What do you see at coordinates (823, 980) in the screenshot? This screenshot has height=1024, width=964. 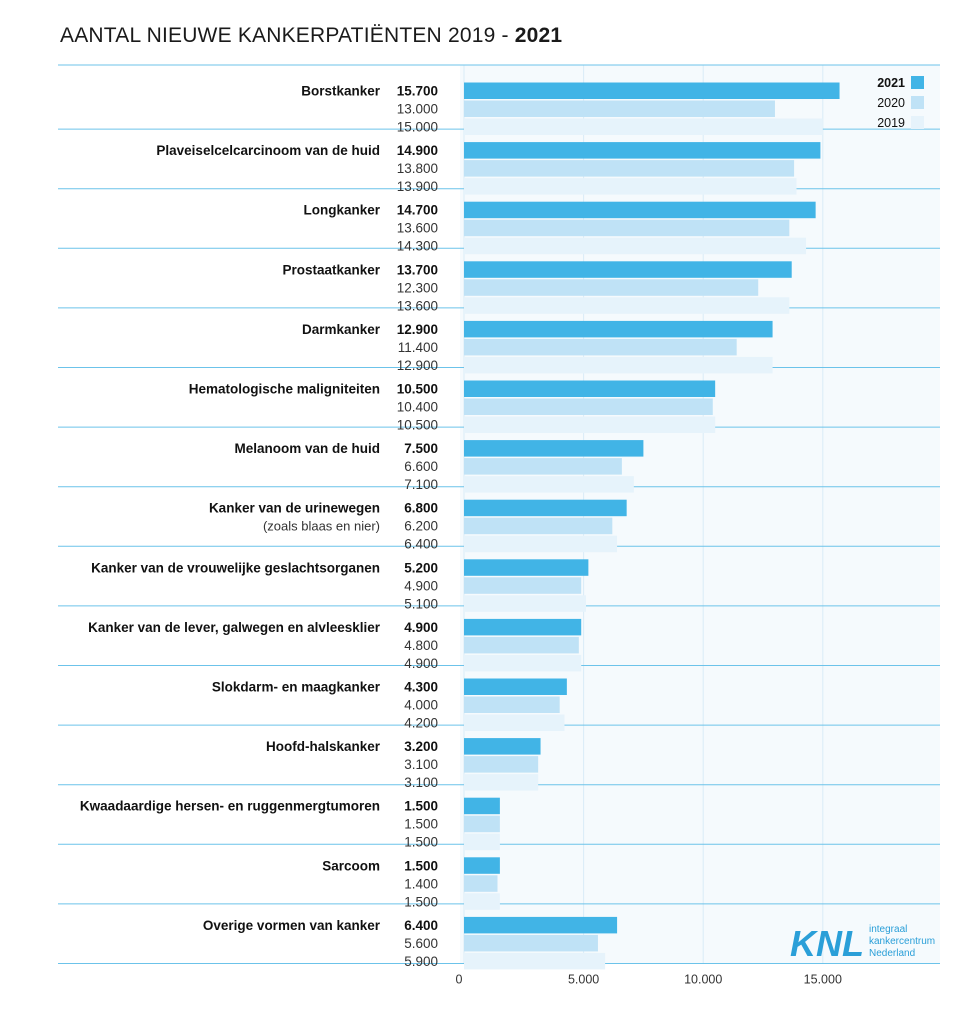 I see `x-tick-label: 15.000` at bounding box center [823, 980].